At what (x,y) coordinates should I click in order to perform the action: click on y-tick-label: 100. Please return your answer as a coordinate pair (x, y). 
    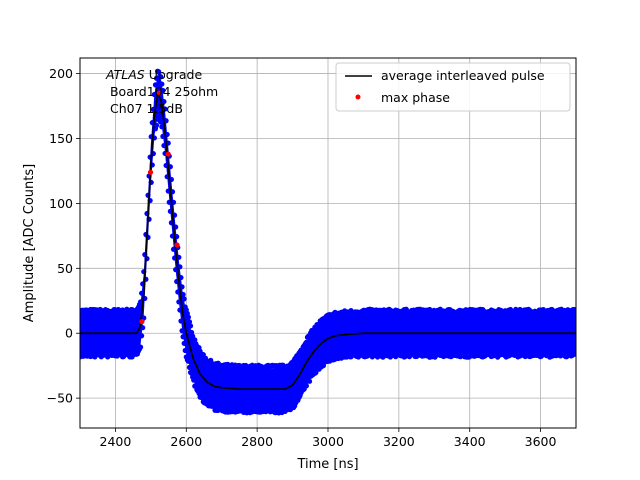
    Looking at the image, I should click on (61, 203).